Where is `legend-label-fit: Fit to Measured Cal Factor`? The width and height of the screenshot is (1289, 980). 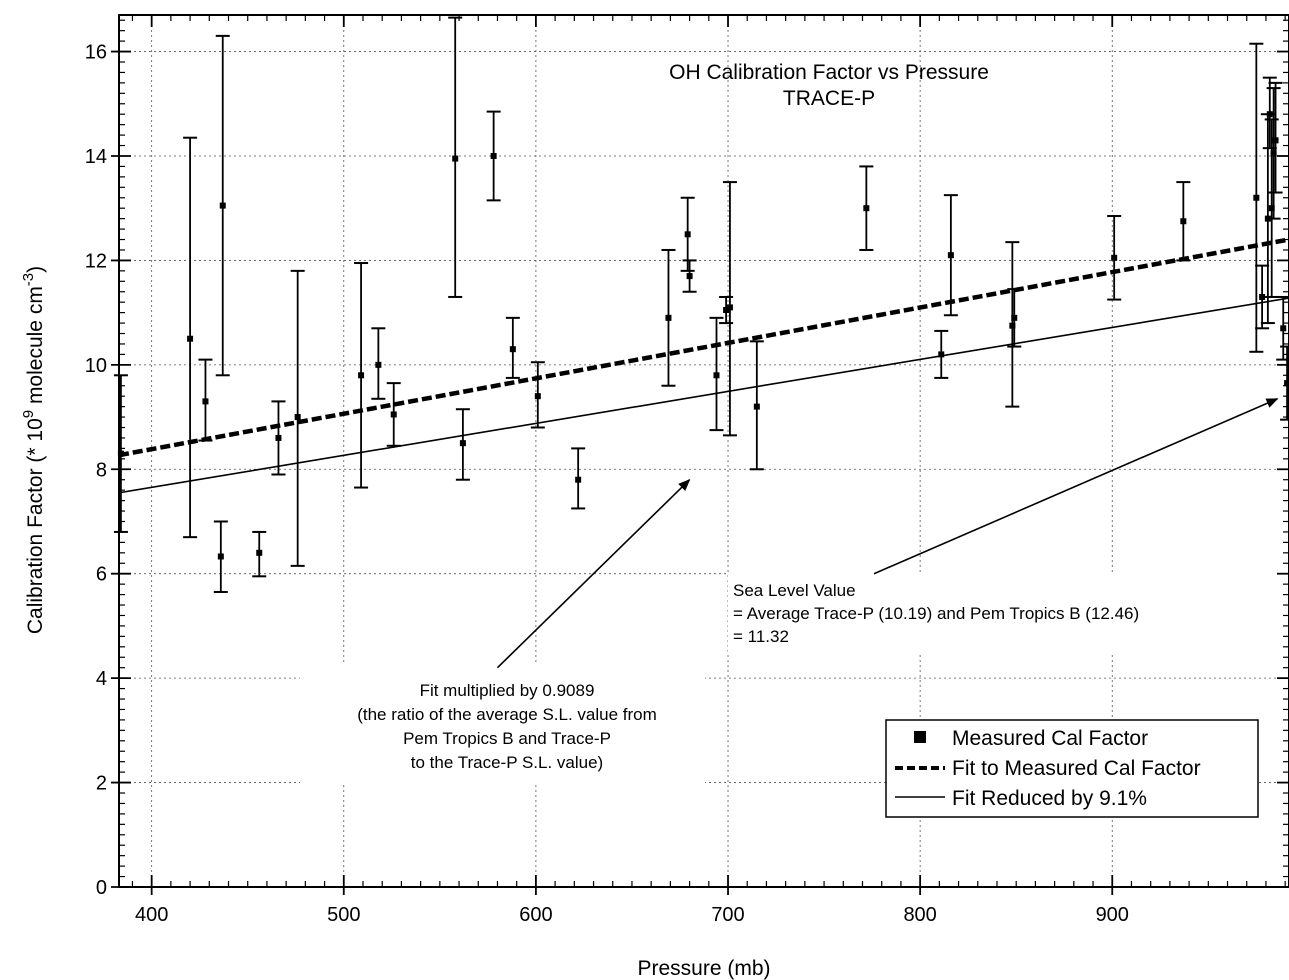 legend-label-fit: Fit to Measured Cal Factor is located at coordinates (1076, 768).